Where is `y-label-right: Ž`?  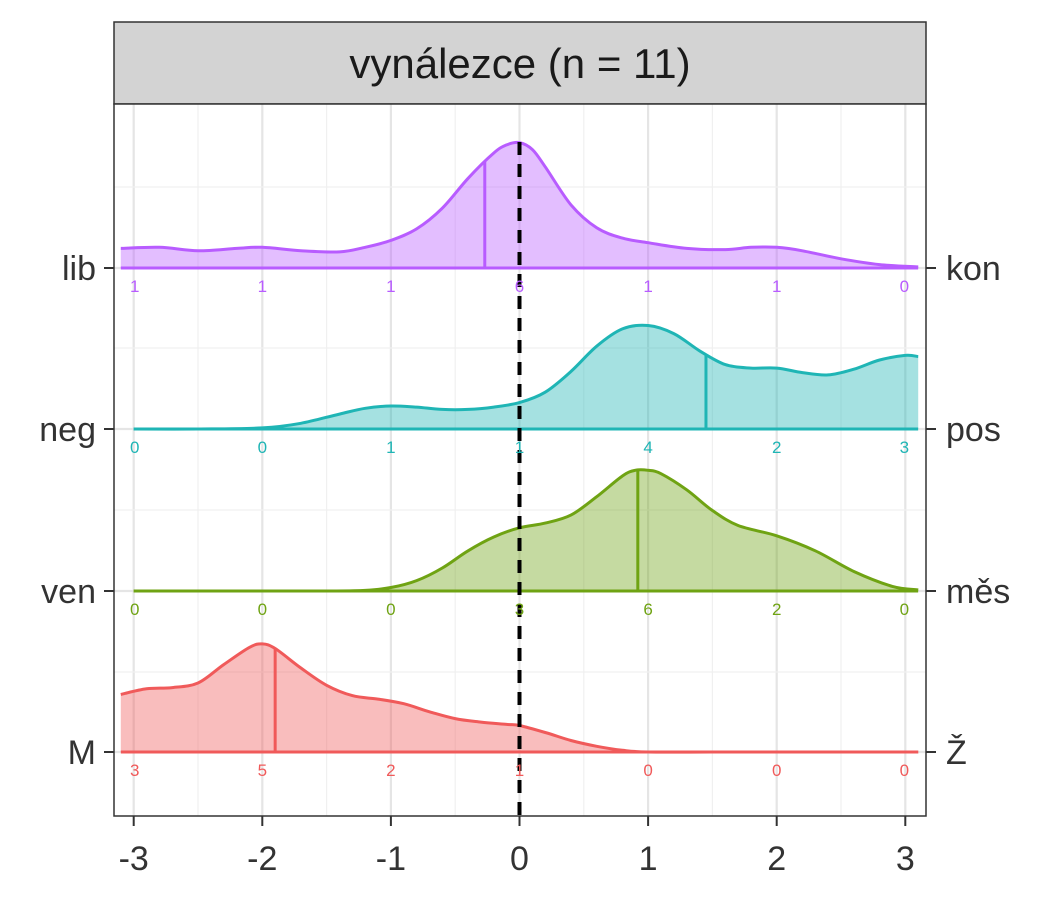 y-label-right: Ž is located at coordinates (956, 753).